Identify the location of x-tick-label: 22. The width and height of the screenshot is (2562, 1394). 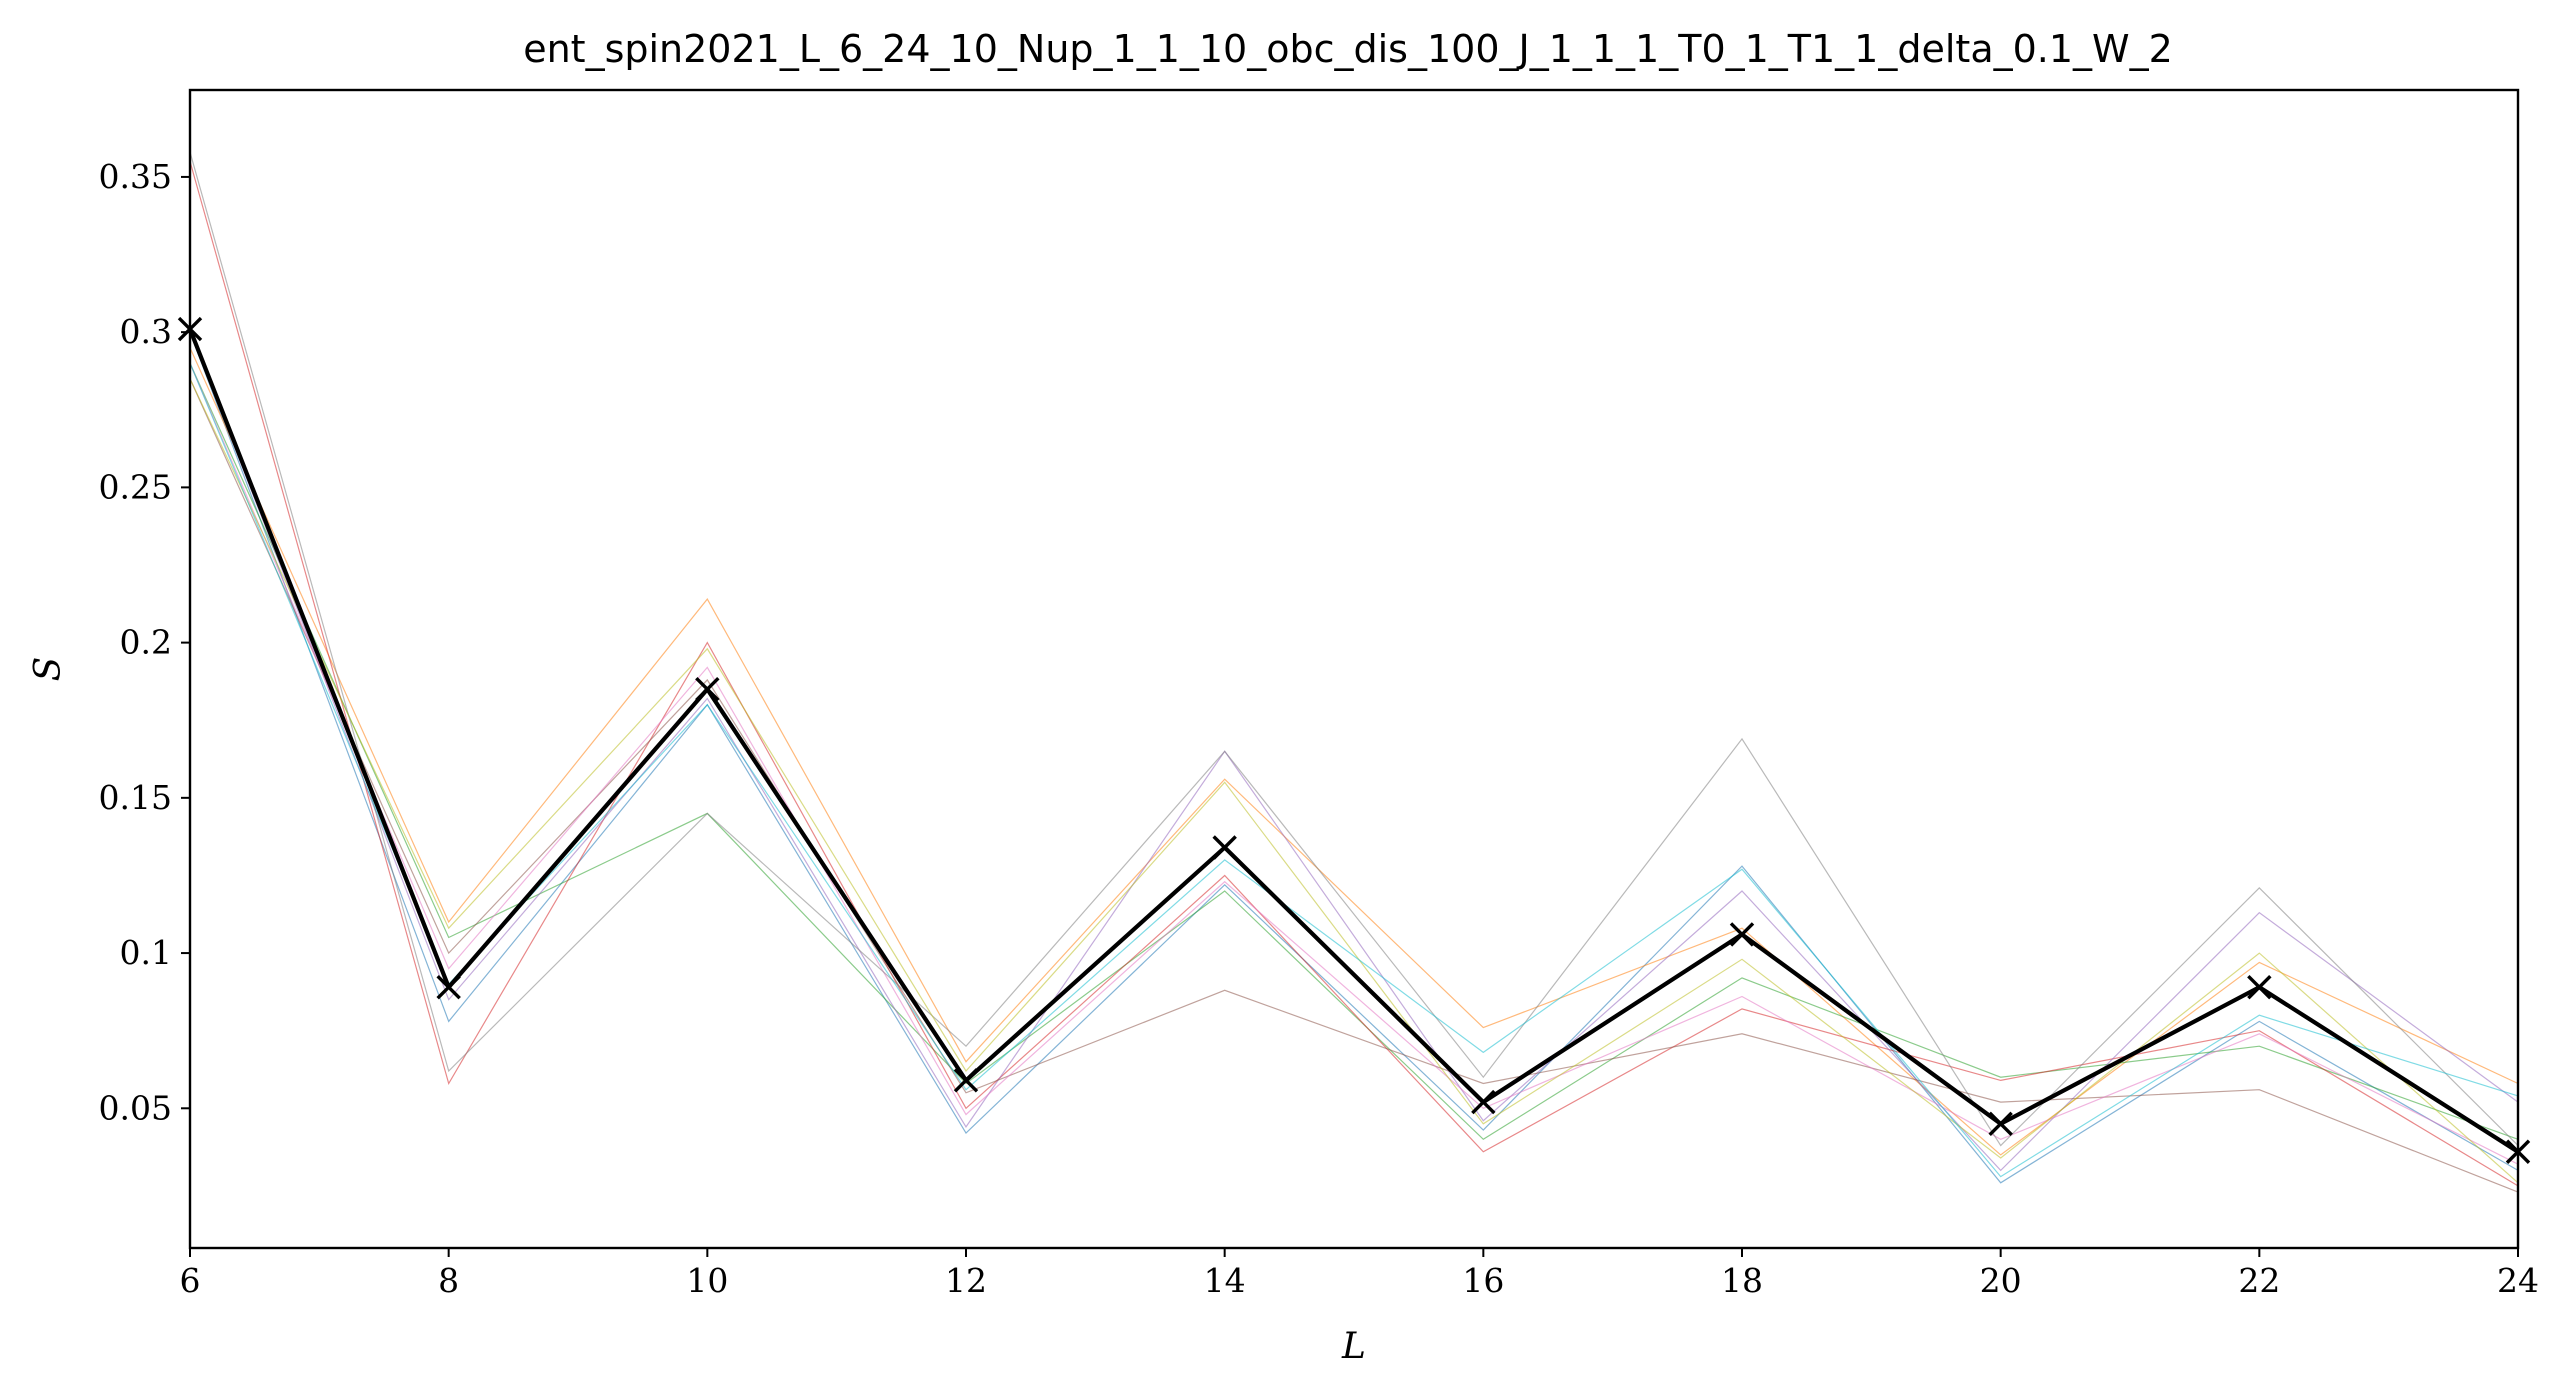
(2259, 1280).